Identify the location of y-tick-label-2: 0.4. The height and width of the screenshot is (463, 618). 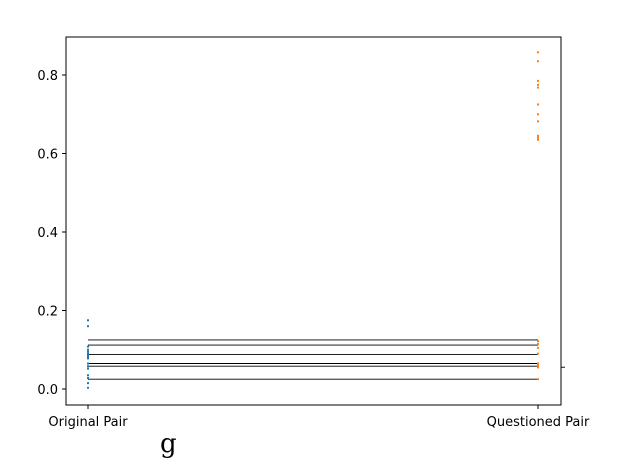
(47, 233).